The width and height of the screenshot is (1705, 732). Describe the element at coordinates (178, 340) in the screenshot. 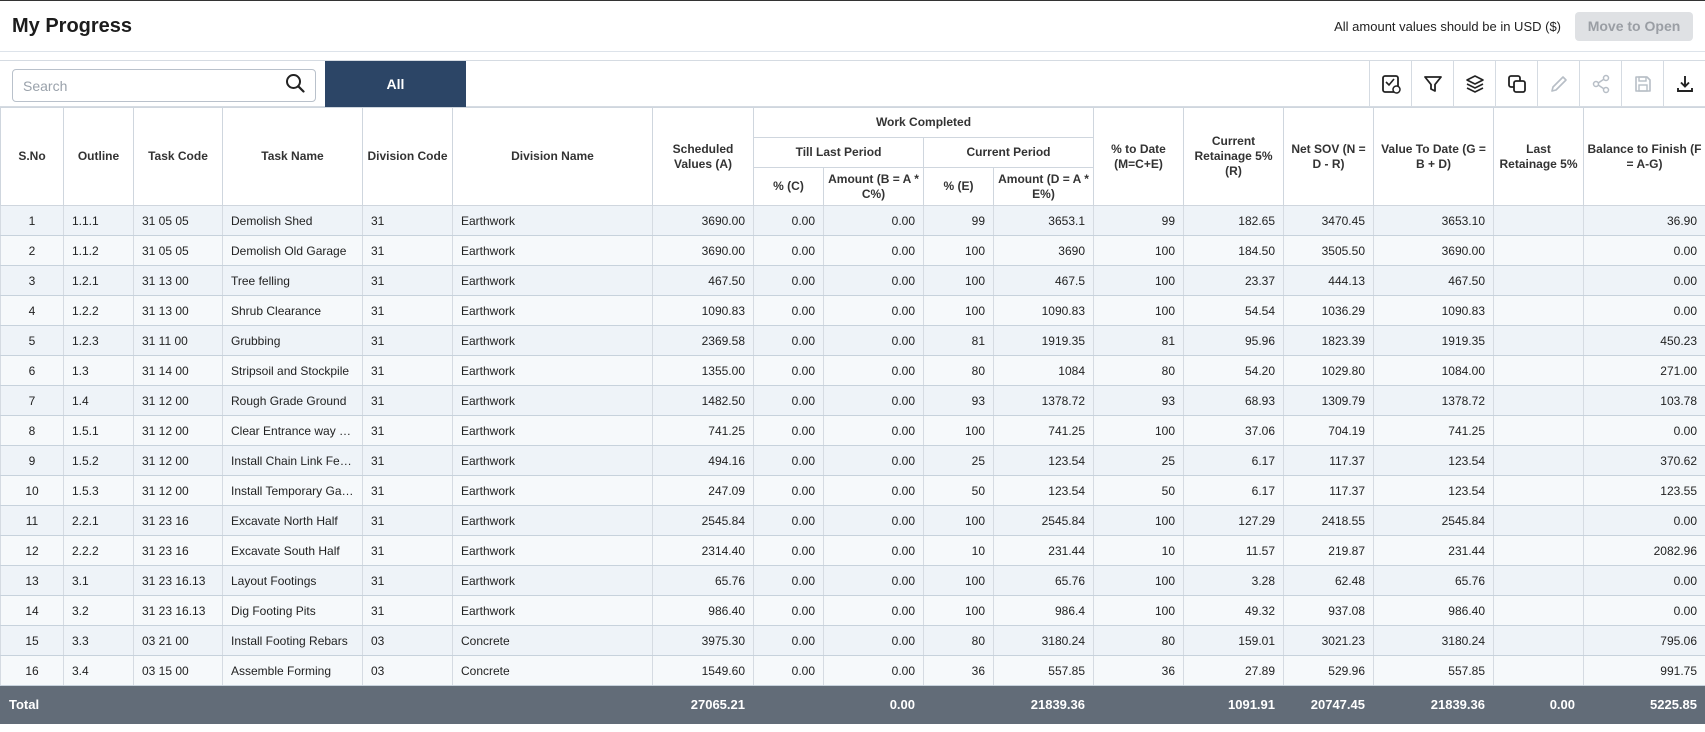

I see `cell-task-code: 31 11 00` at that location.